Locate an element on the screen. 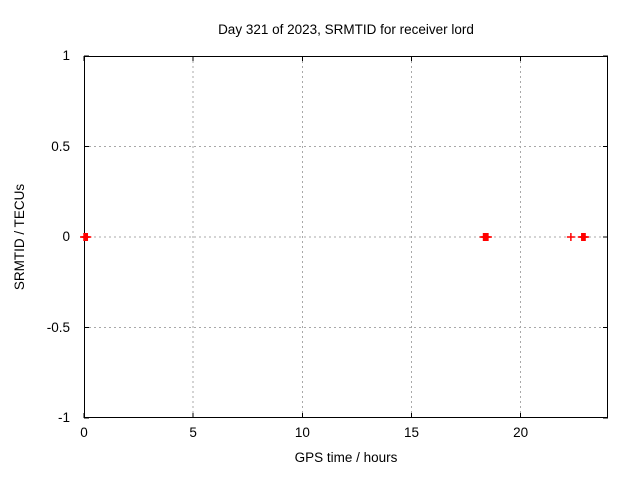 This screenshot has width=640, height=480. x-tick-label: 5 is located at coordinates (193, 432).